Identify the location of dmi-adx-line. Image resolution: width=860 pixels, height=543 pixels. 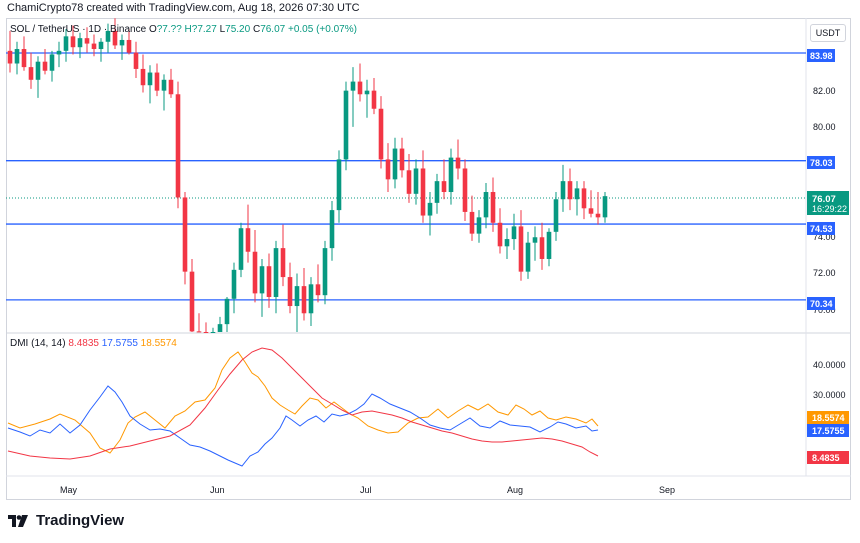
(303, 403).